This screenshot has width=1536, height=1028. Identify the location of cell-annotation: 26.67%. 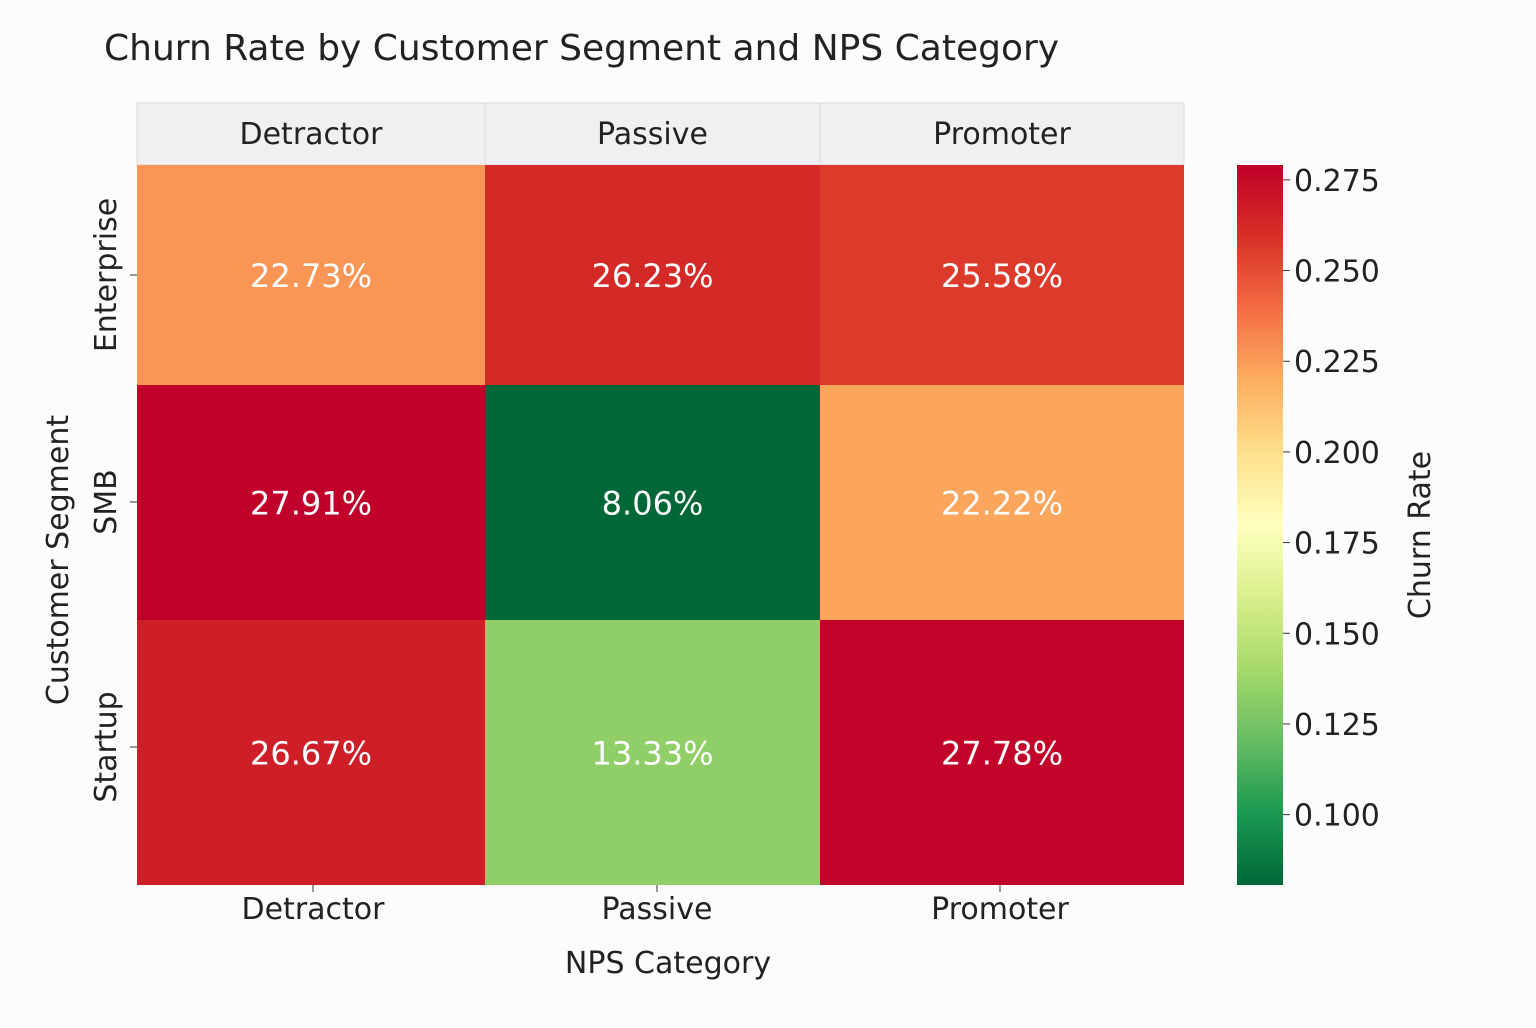
(311, 754).